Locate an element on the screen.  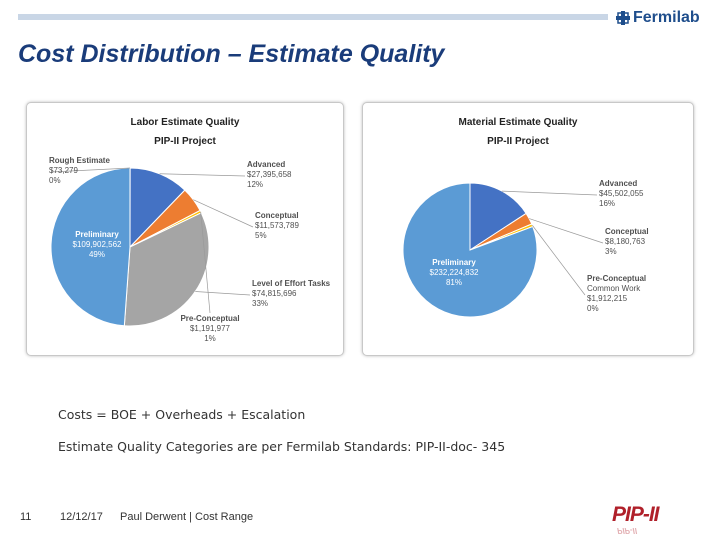
fermilab-logo: Fermilab is located at coordinates (658, 18).